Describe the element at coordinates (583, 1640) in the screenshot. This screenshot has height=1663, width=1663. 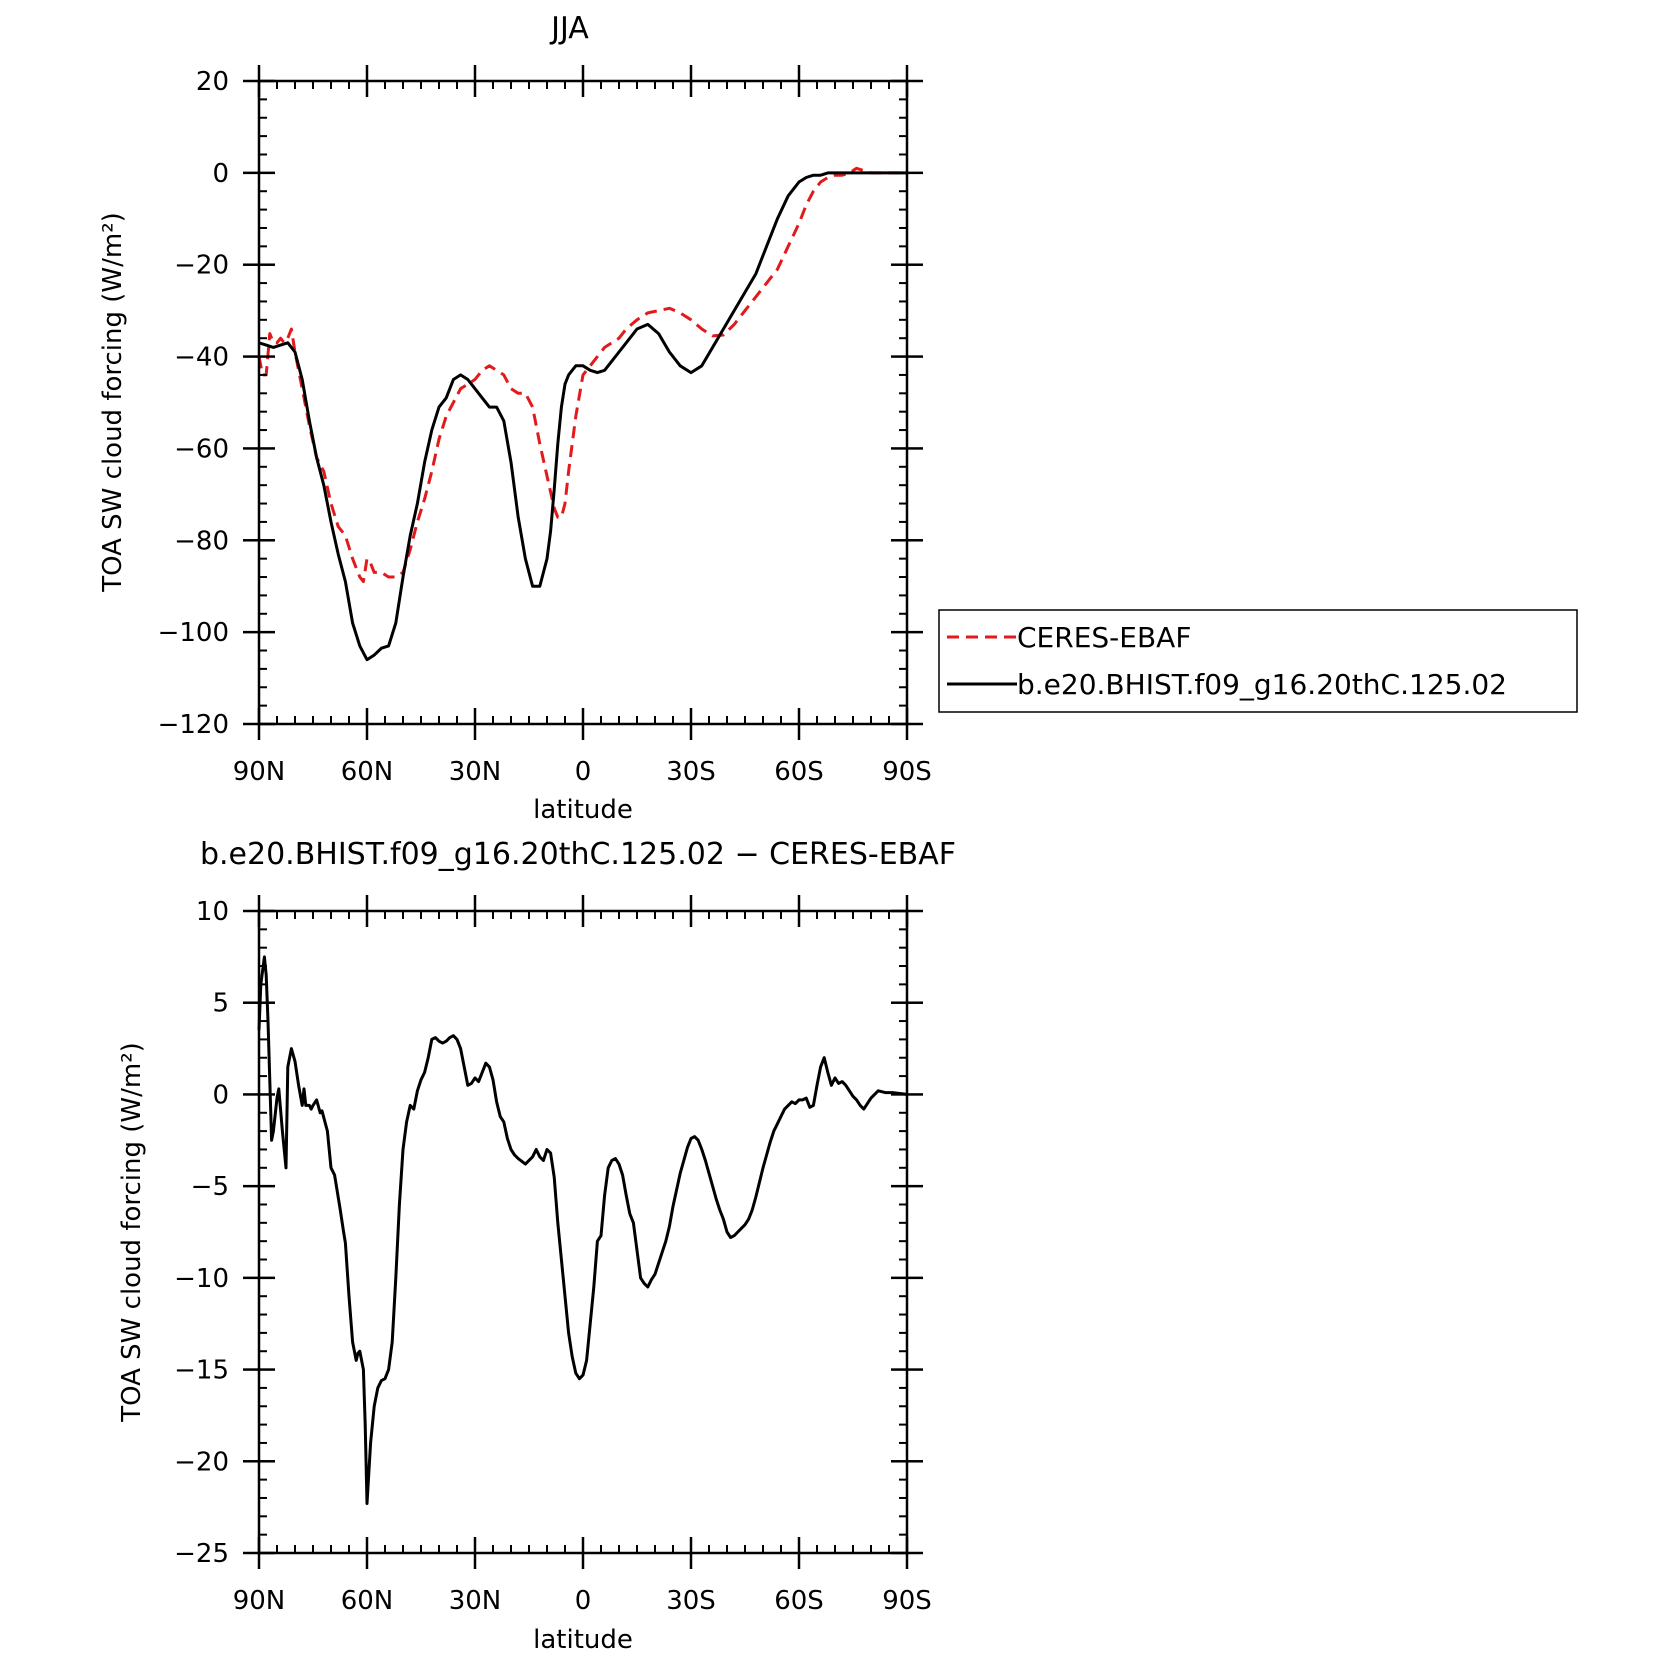
I see `bottom-x-axis-label: latitude` at that location.